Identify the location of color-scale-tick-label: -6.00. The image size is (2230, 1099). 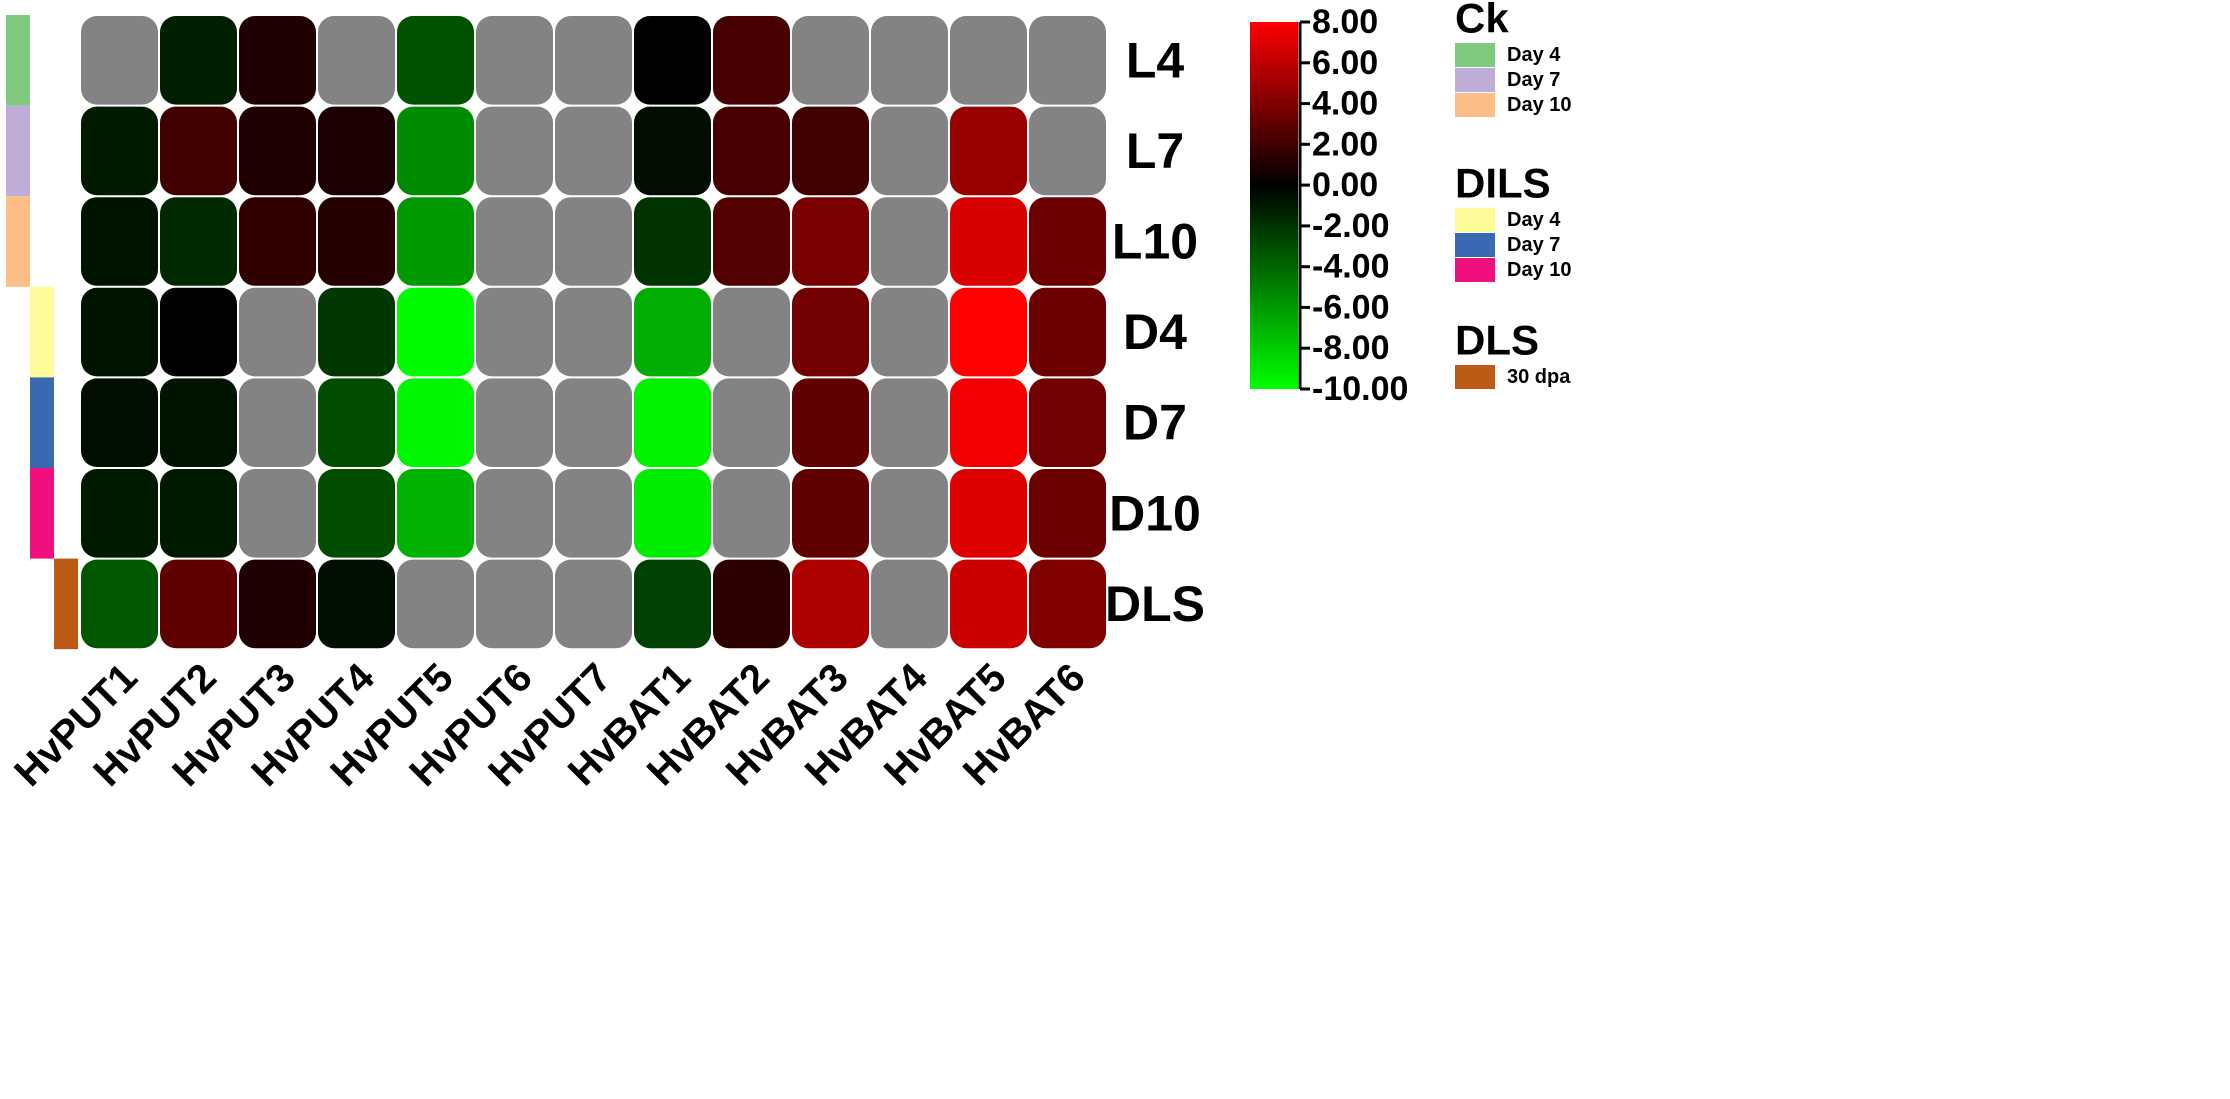
(1351, 307).